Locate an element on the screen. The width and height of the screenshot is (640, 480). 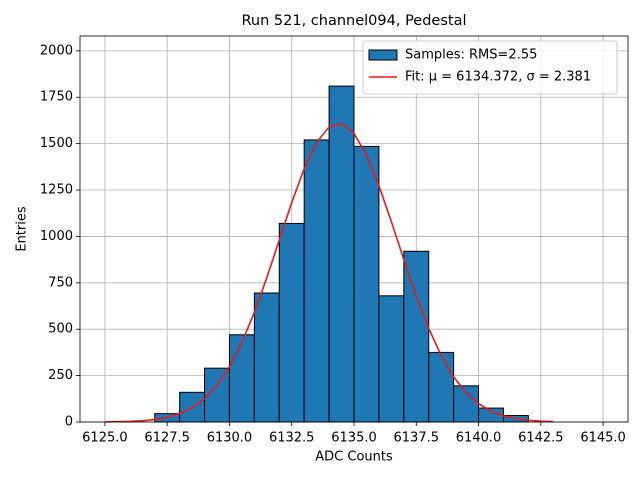
x-tick-label: 6135.0 is located at coordinates (354, 438).